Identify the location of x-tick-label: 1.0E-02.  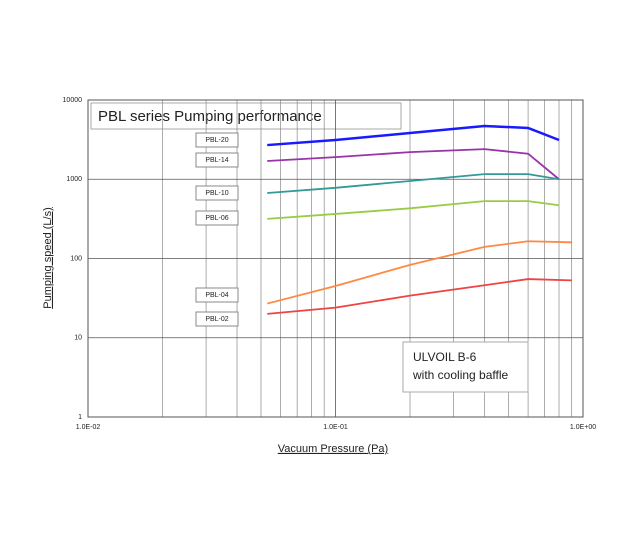
(88, 427).